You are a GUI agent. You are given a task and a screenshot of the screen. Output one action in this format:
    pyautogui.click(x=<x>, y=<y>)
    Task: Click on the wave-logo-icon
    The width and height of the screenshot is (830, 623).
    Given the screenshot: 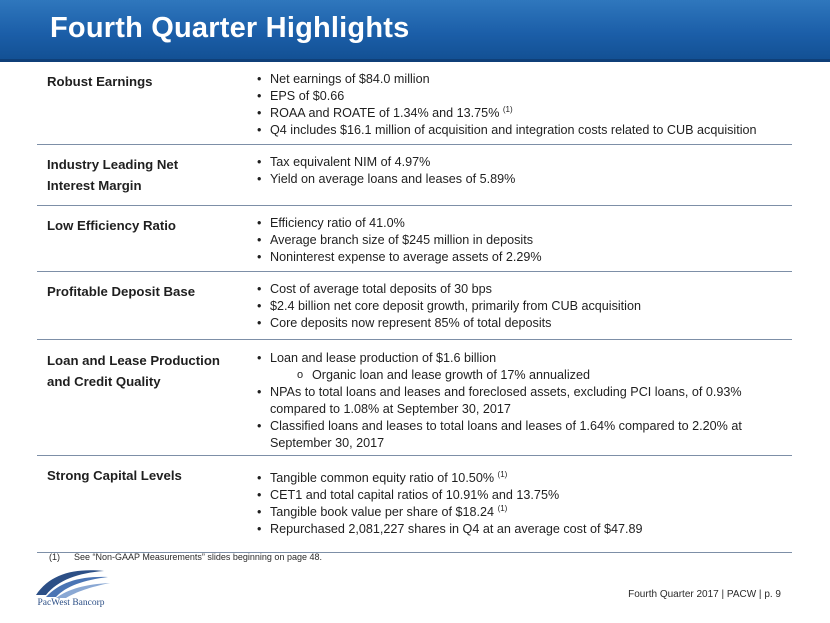 What is the action you would take?
    pyautogui.click(x=73, y=584)
    